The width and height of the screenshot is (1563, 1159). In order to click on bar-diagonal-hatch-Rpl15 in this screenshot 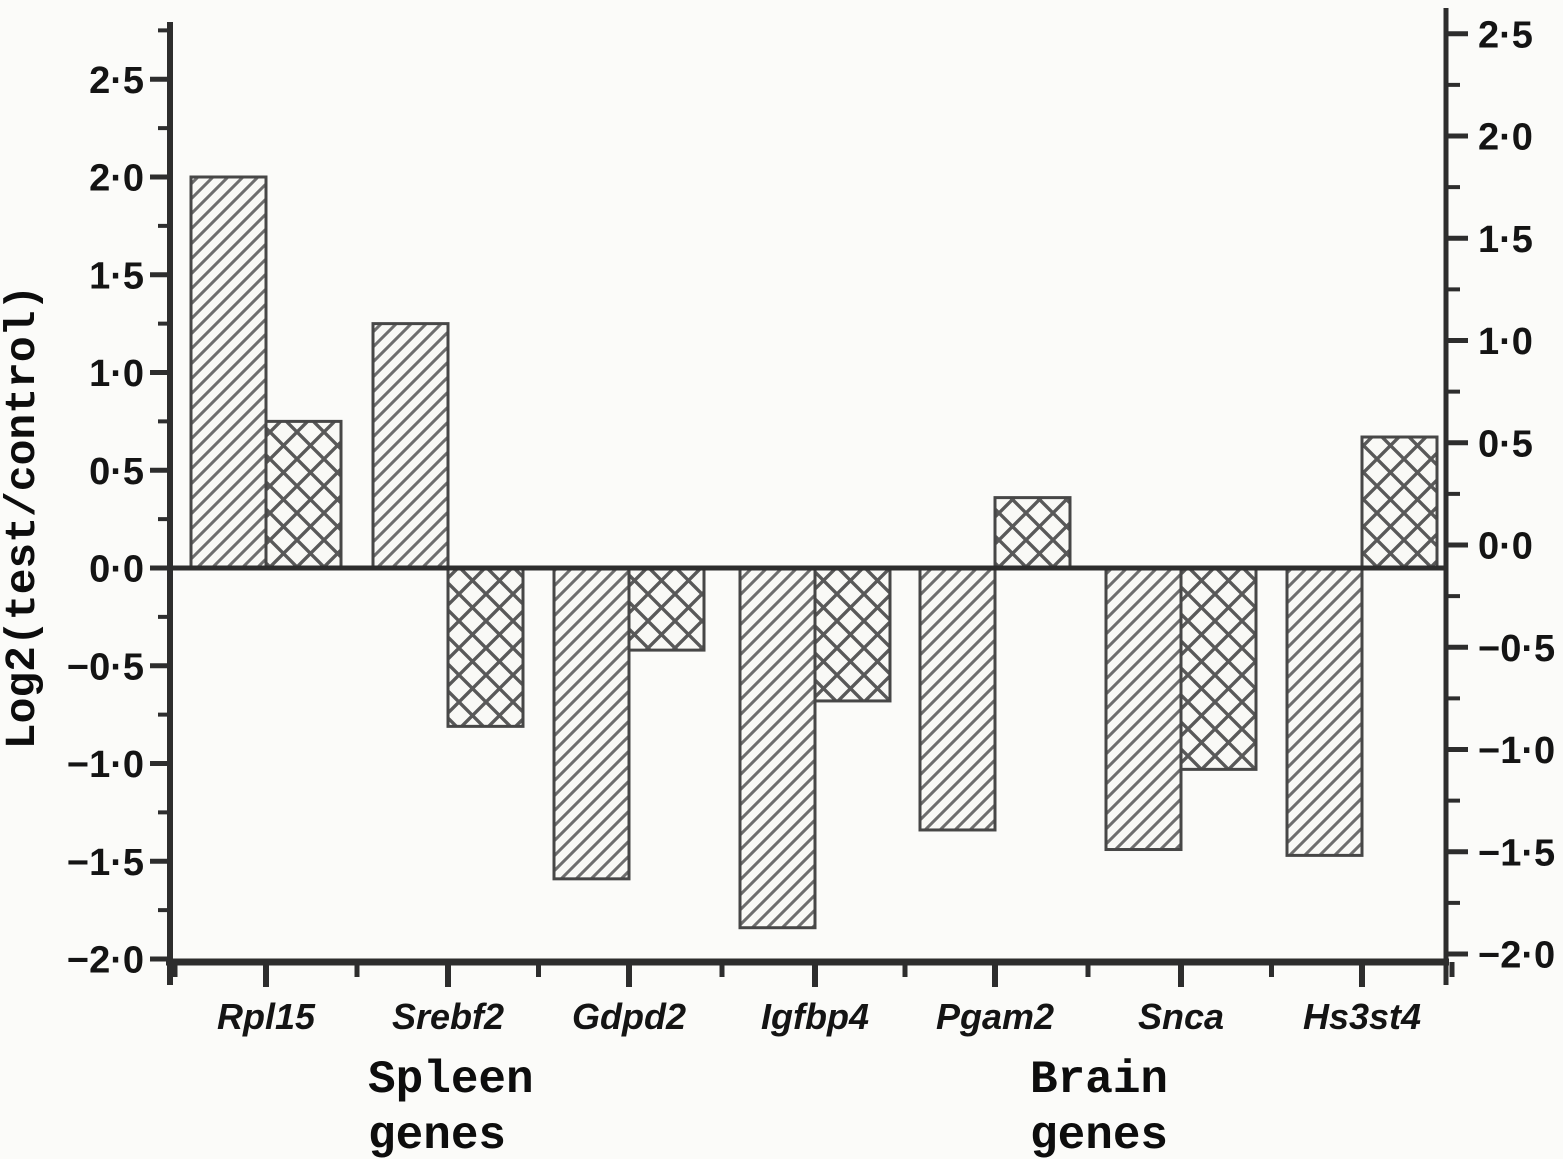, I will do `click(228, 372)`.